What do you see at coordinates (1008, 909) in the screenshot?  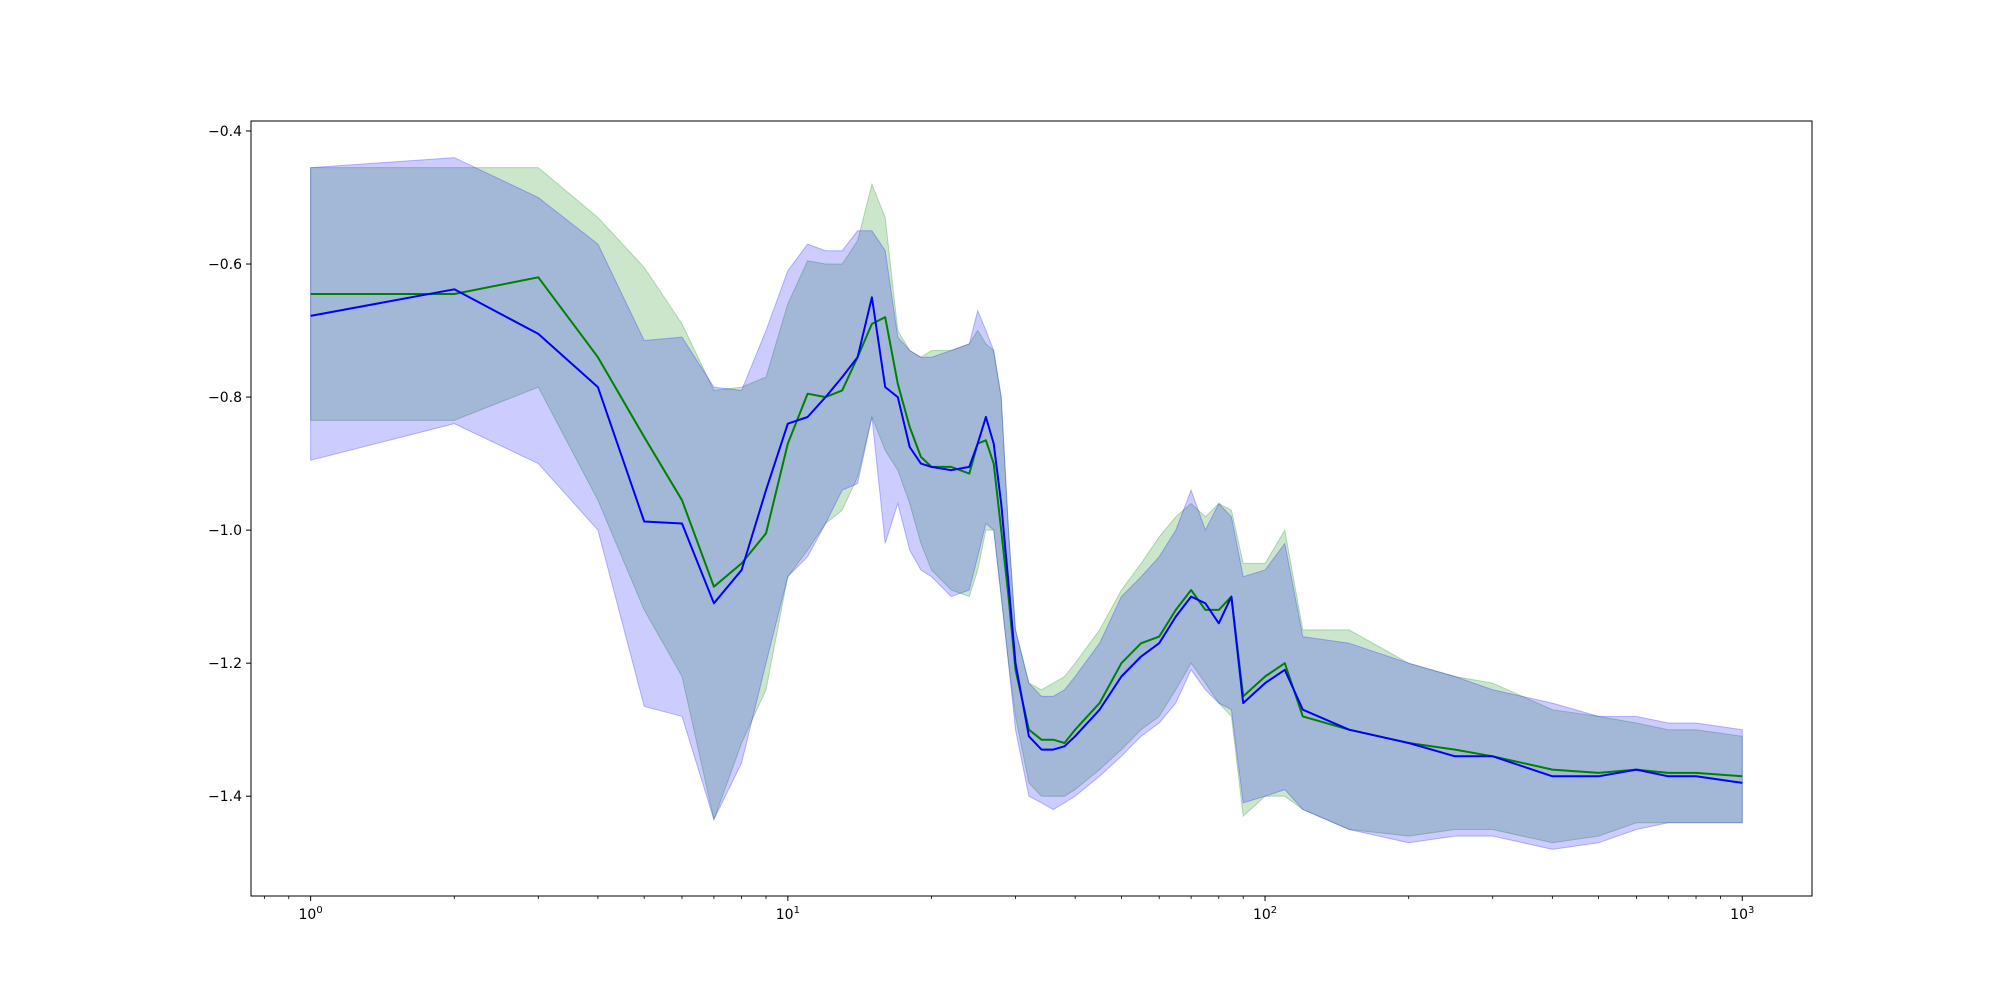 I see `x-axis: 100 101 102 103` at bounding box center [1008, 909].